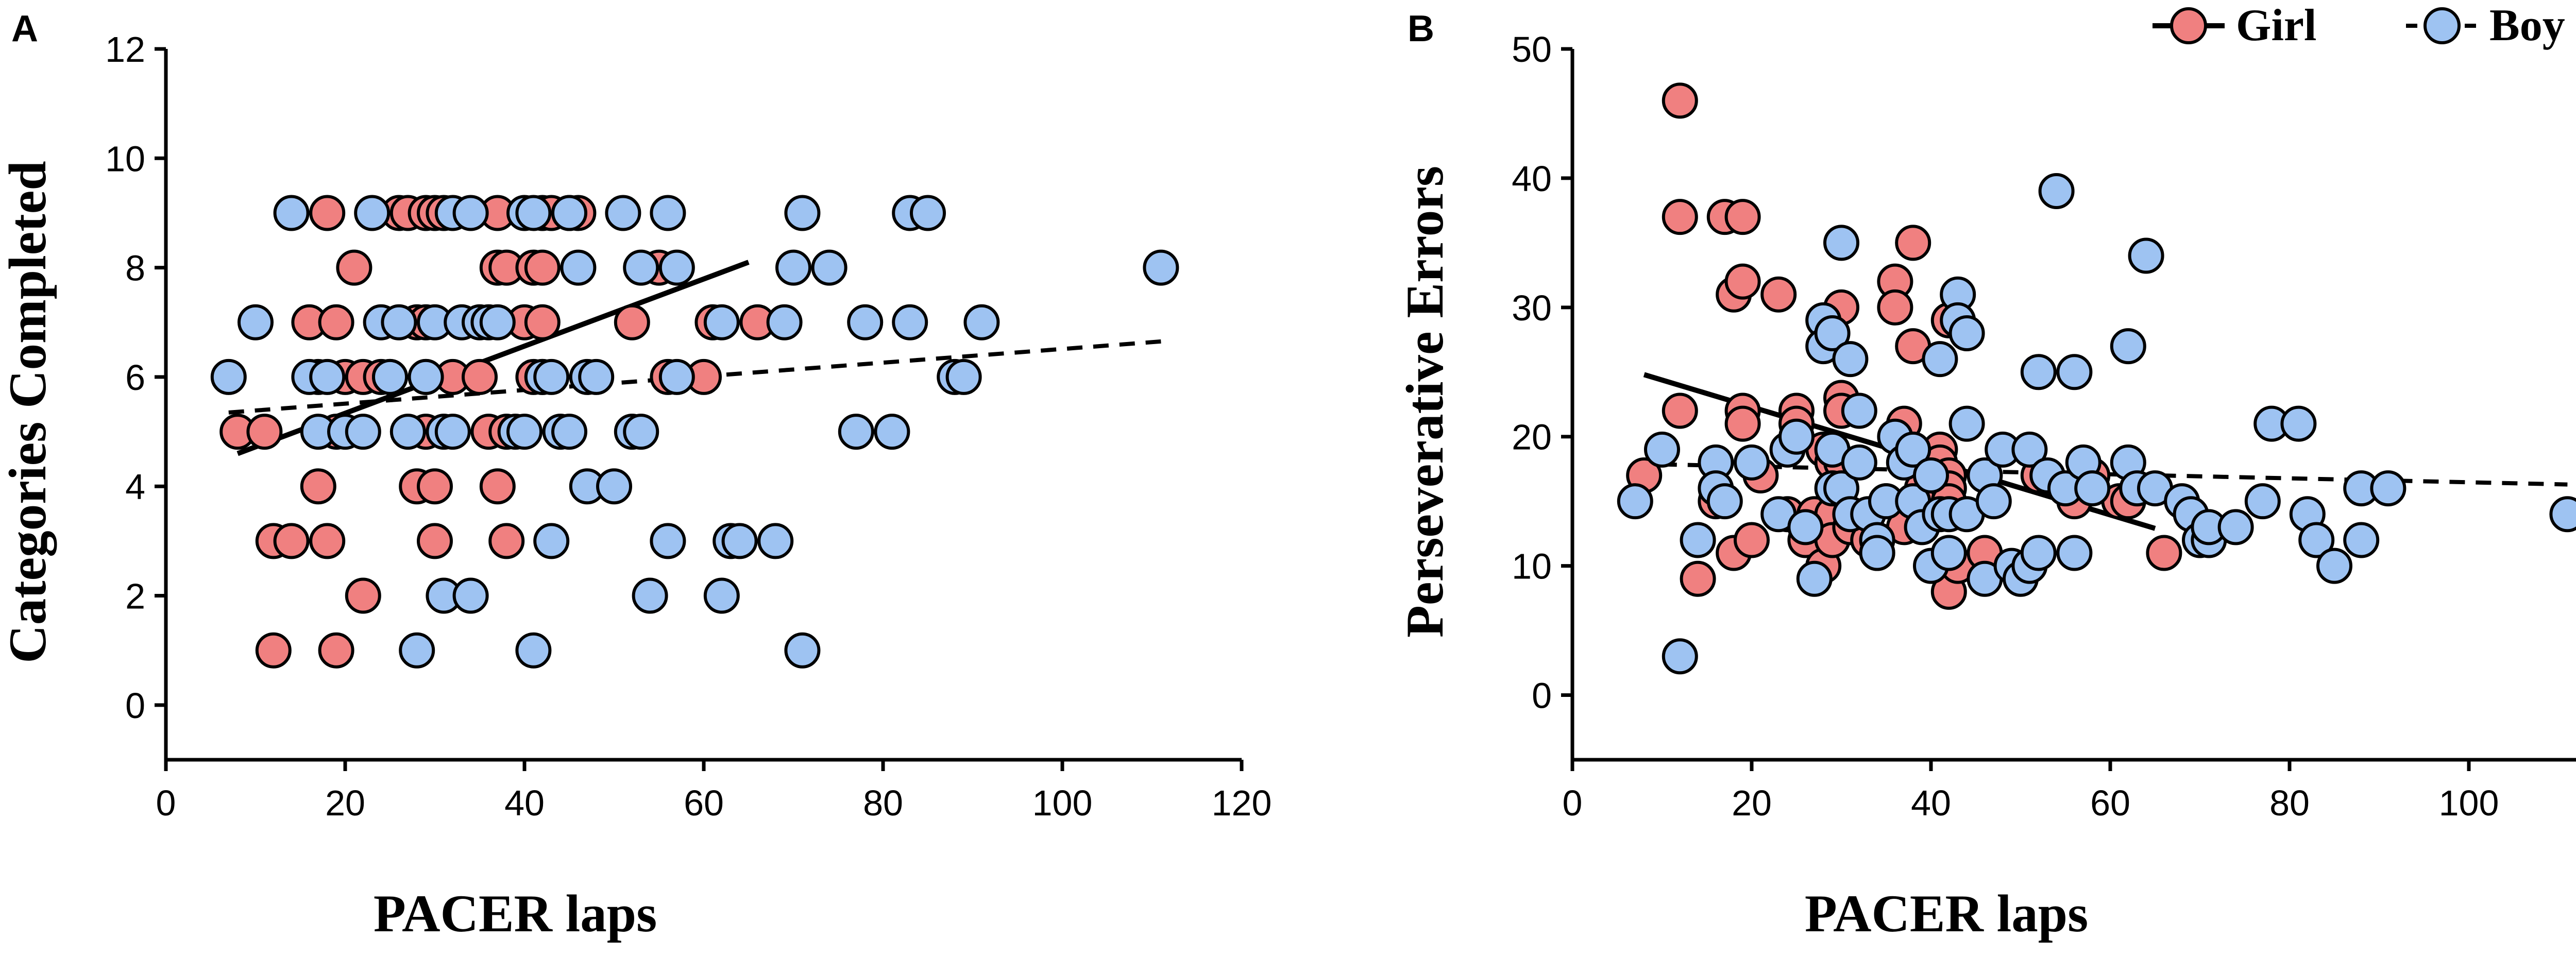 The image size is (2576, 956). I want to click on panel-a-y-tick-label: 10, so click(125, 159).